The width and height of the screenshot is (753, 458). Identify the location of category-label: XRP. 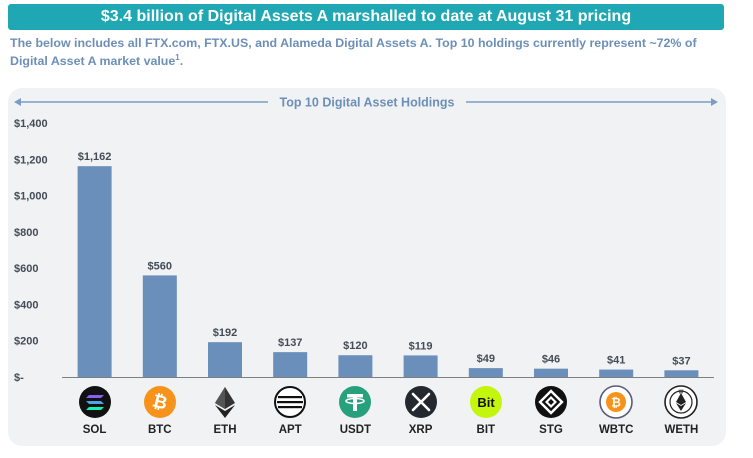
(421, 430).